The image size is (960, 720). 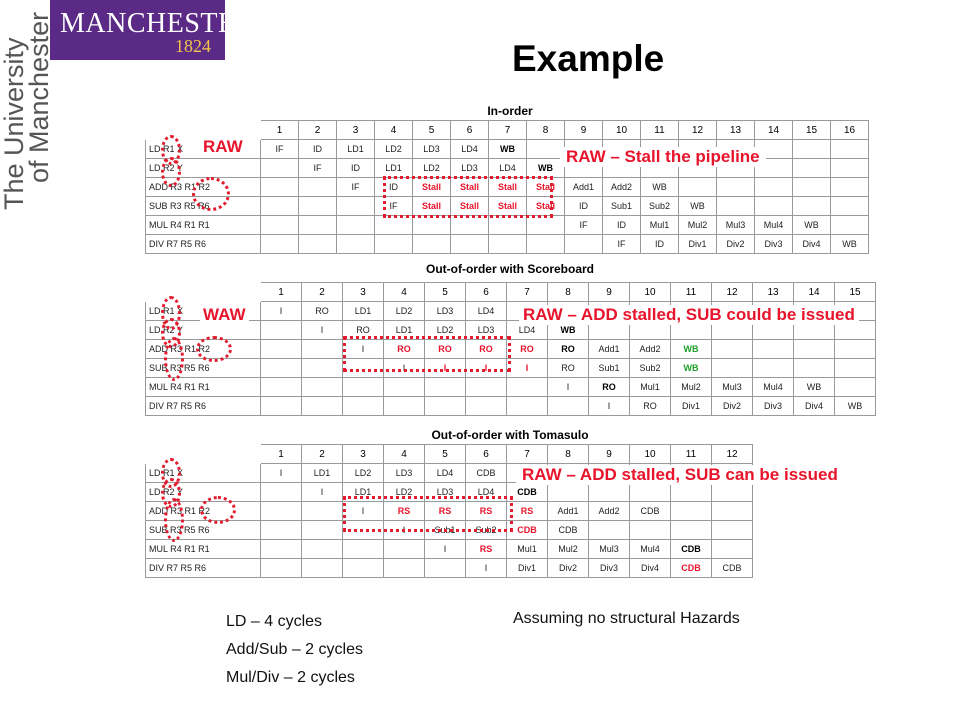 I want to click on stage-cell: Mul3, so click(x=735, y=225).